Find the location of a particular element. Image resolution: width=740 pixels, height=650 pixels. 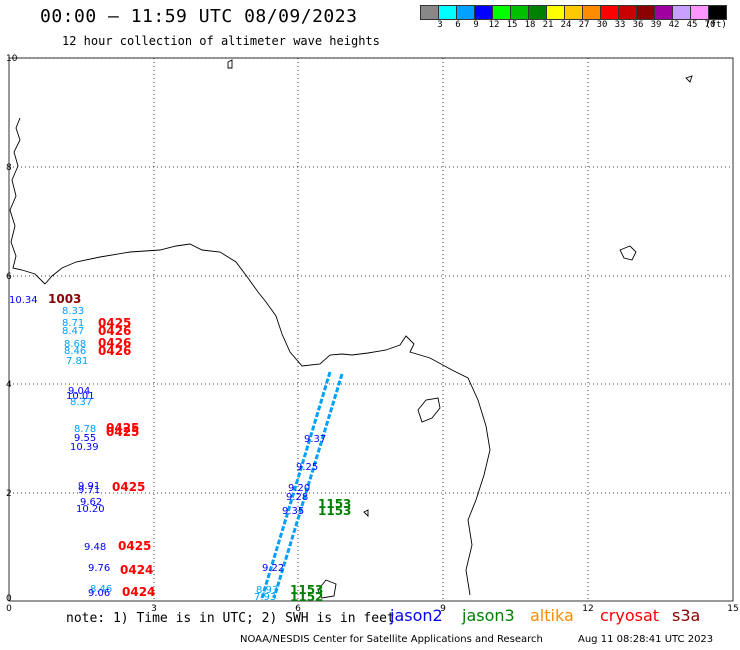

satellite-track-jason2 is located at coordinates (302, 485).